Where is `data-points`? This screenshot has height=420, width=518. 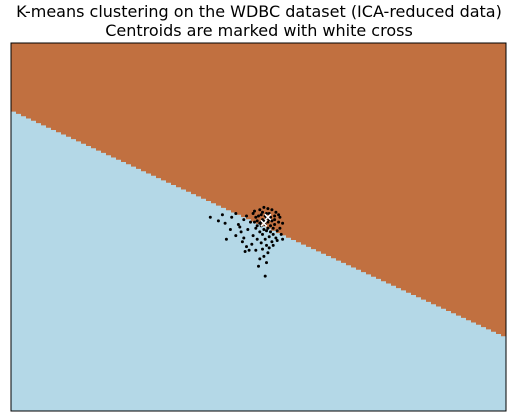 data-points is located at coordinates (246, 241).